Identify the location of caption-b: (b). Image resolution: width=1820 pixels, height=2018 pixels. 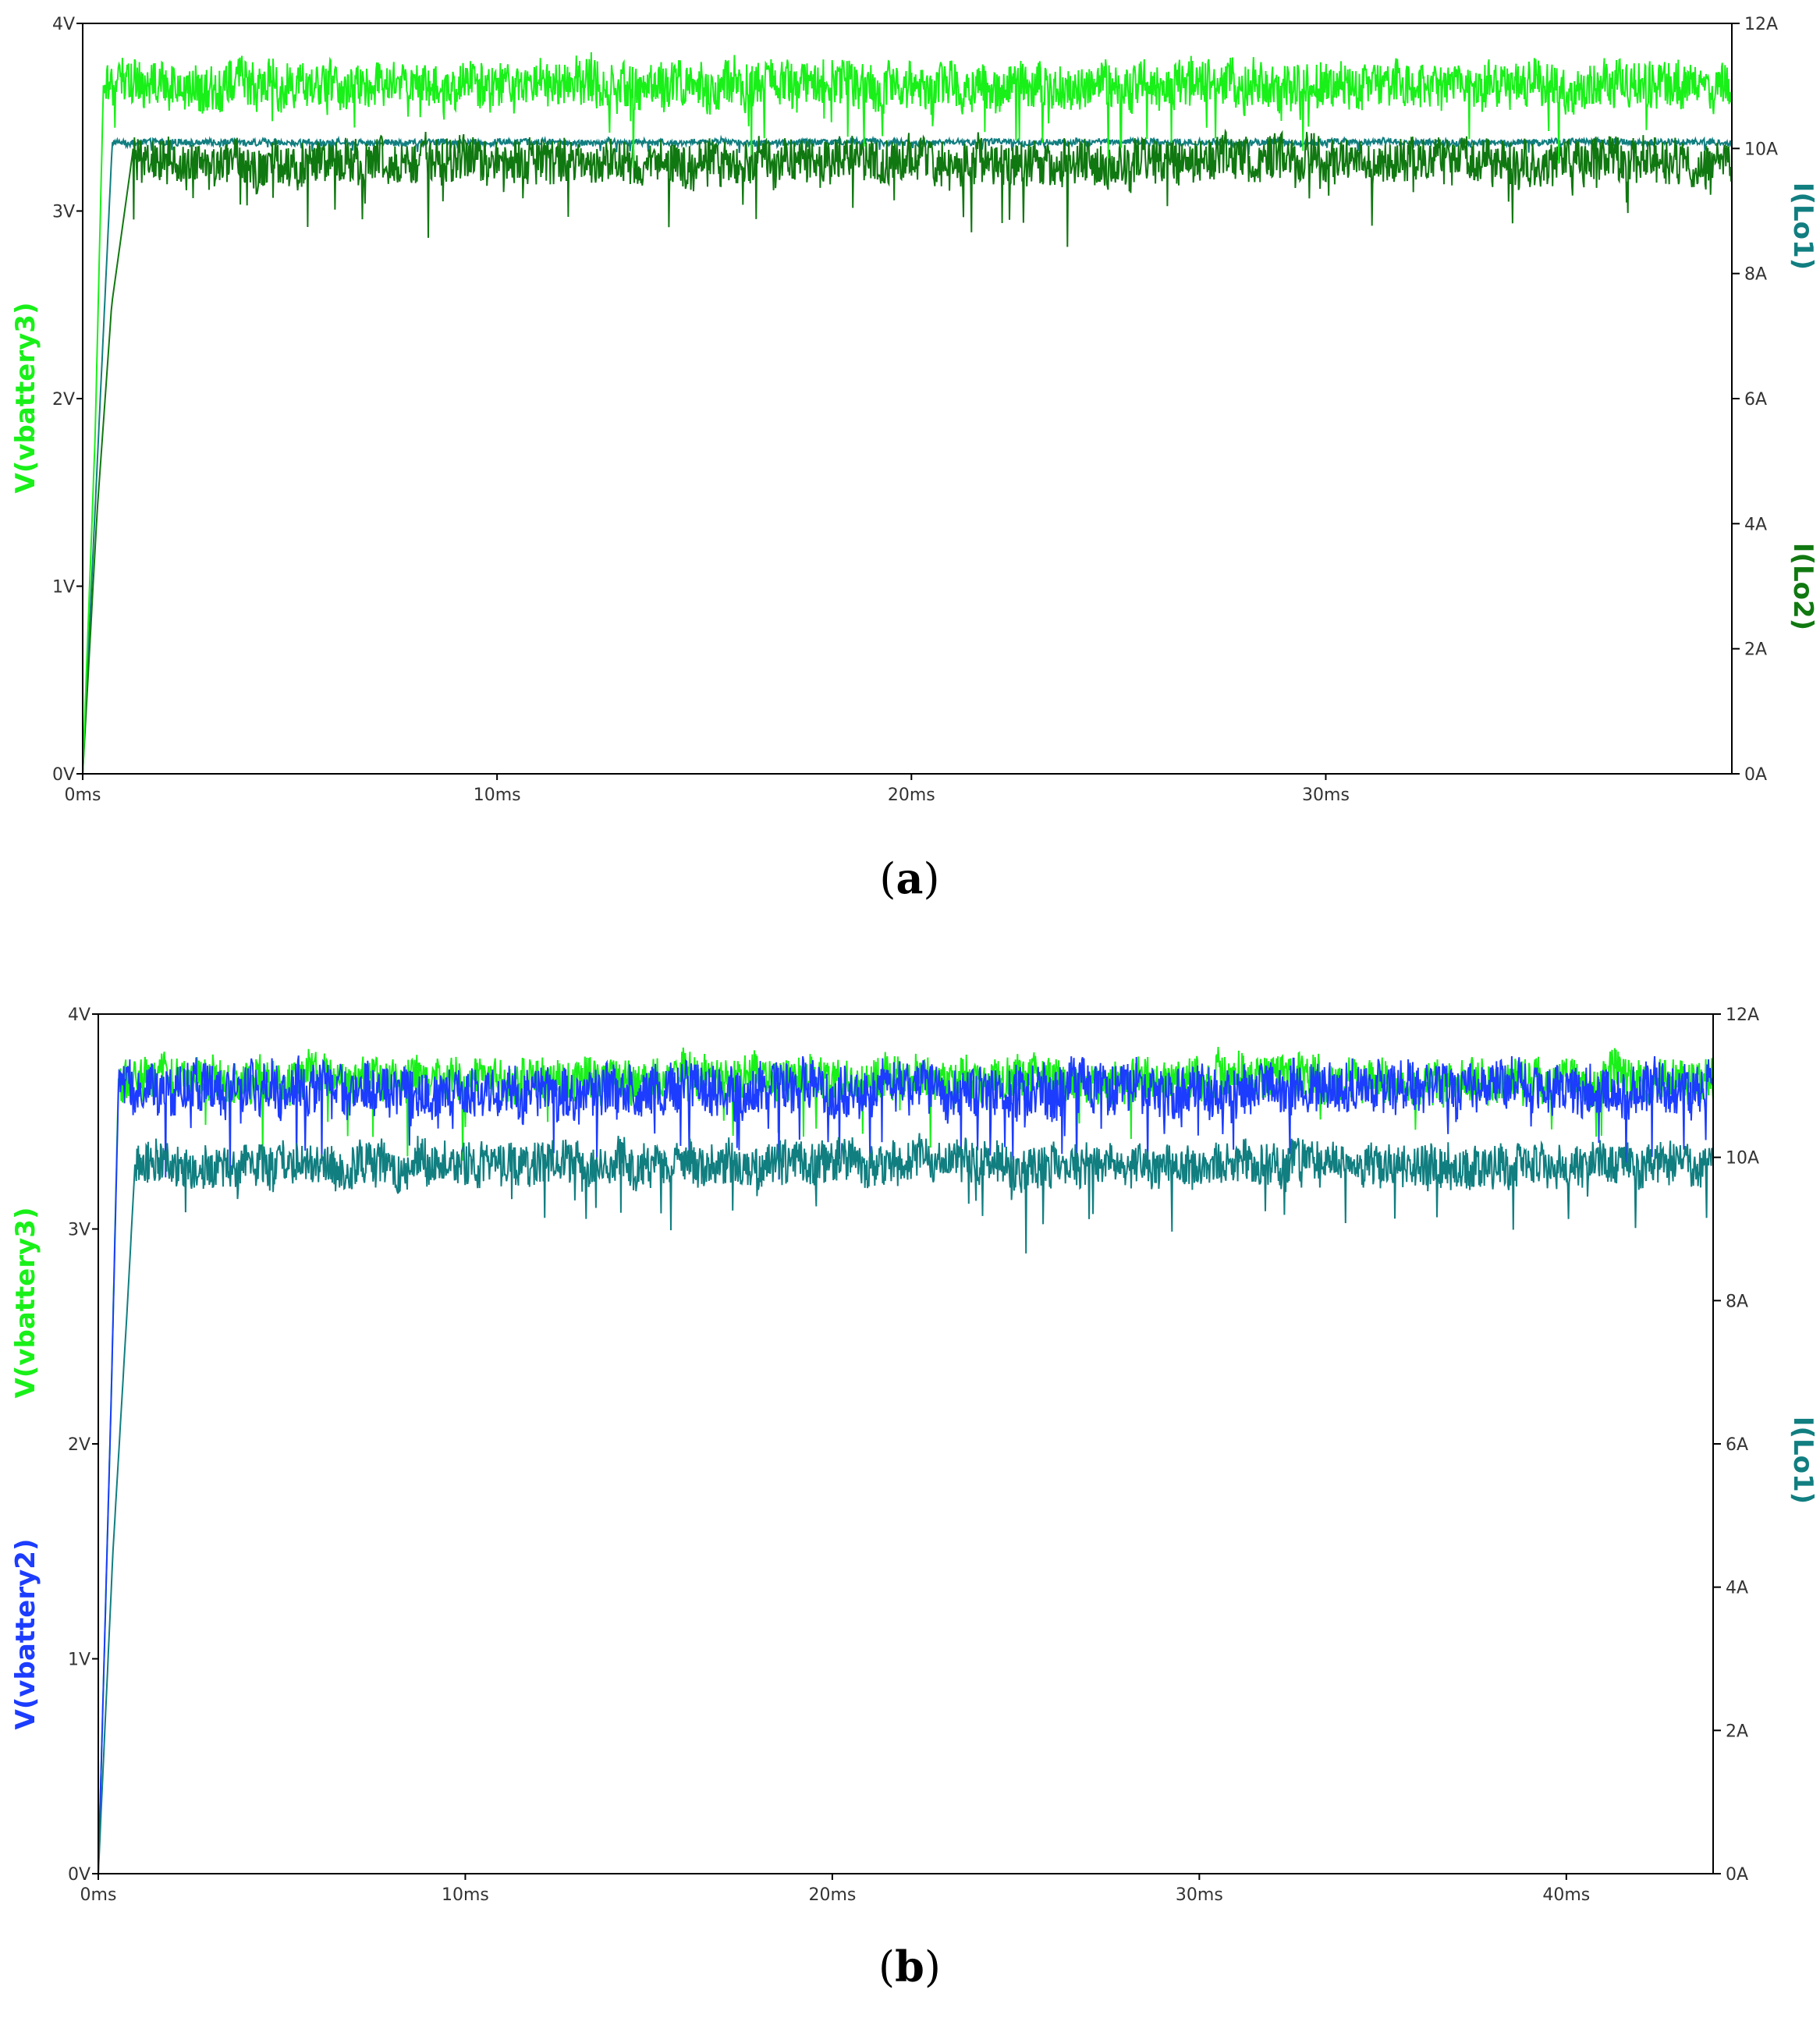
(909, 1967).